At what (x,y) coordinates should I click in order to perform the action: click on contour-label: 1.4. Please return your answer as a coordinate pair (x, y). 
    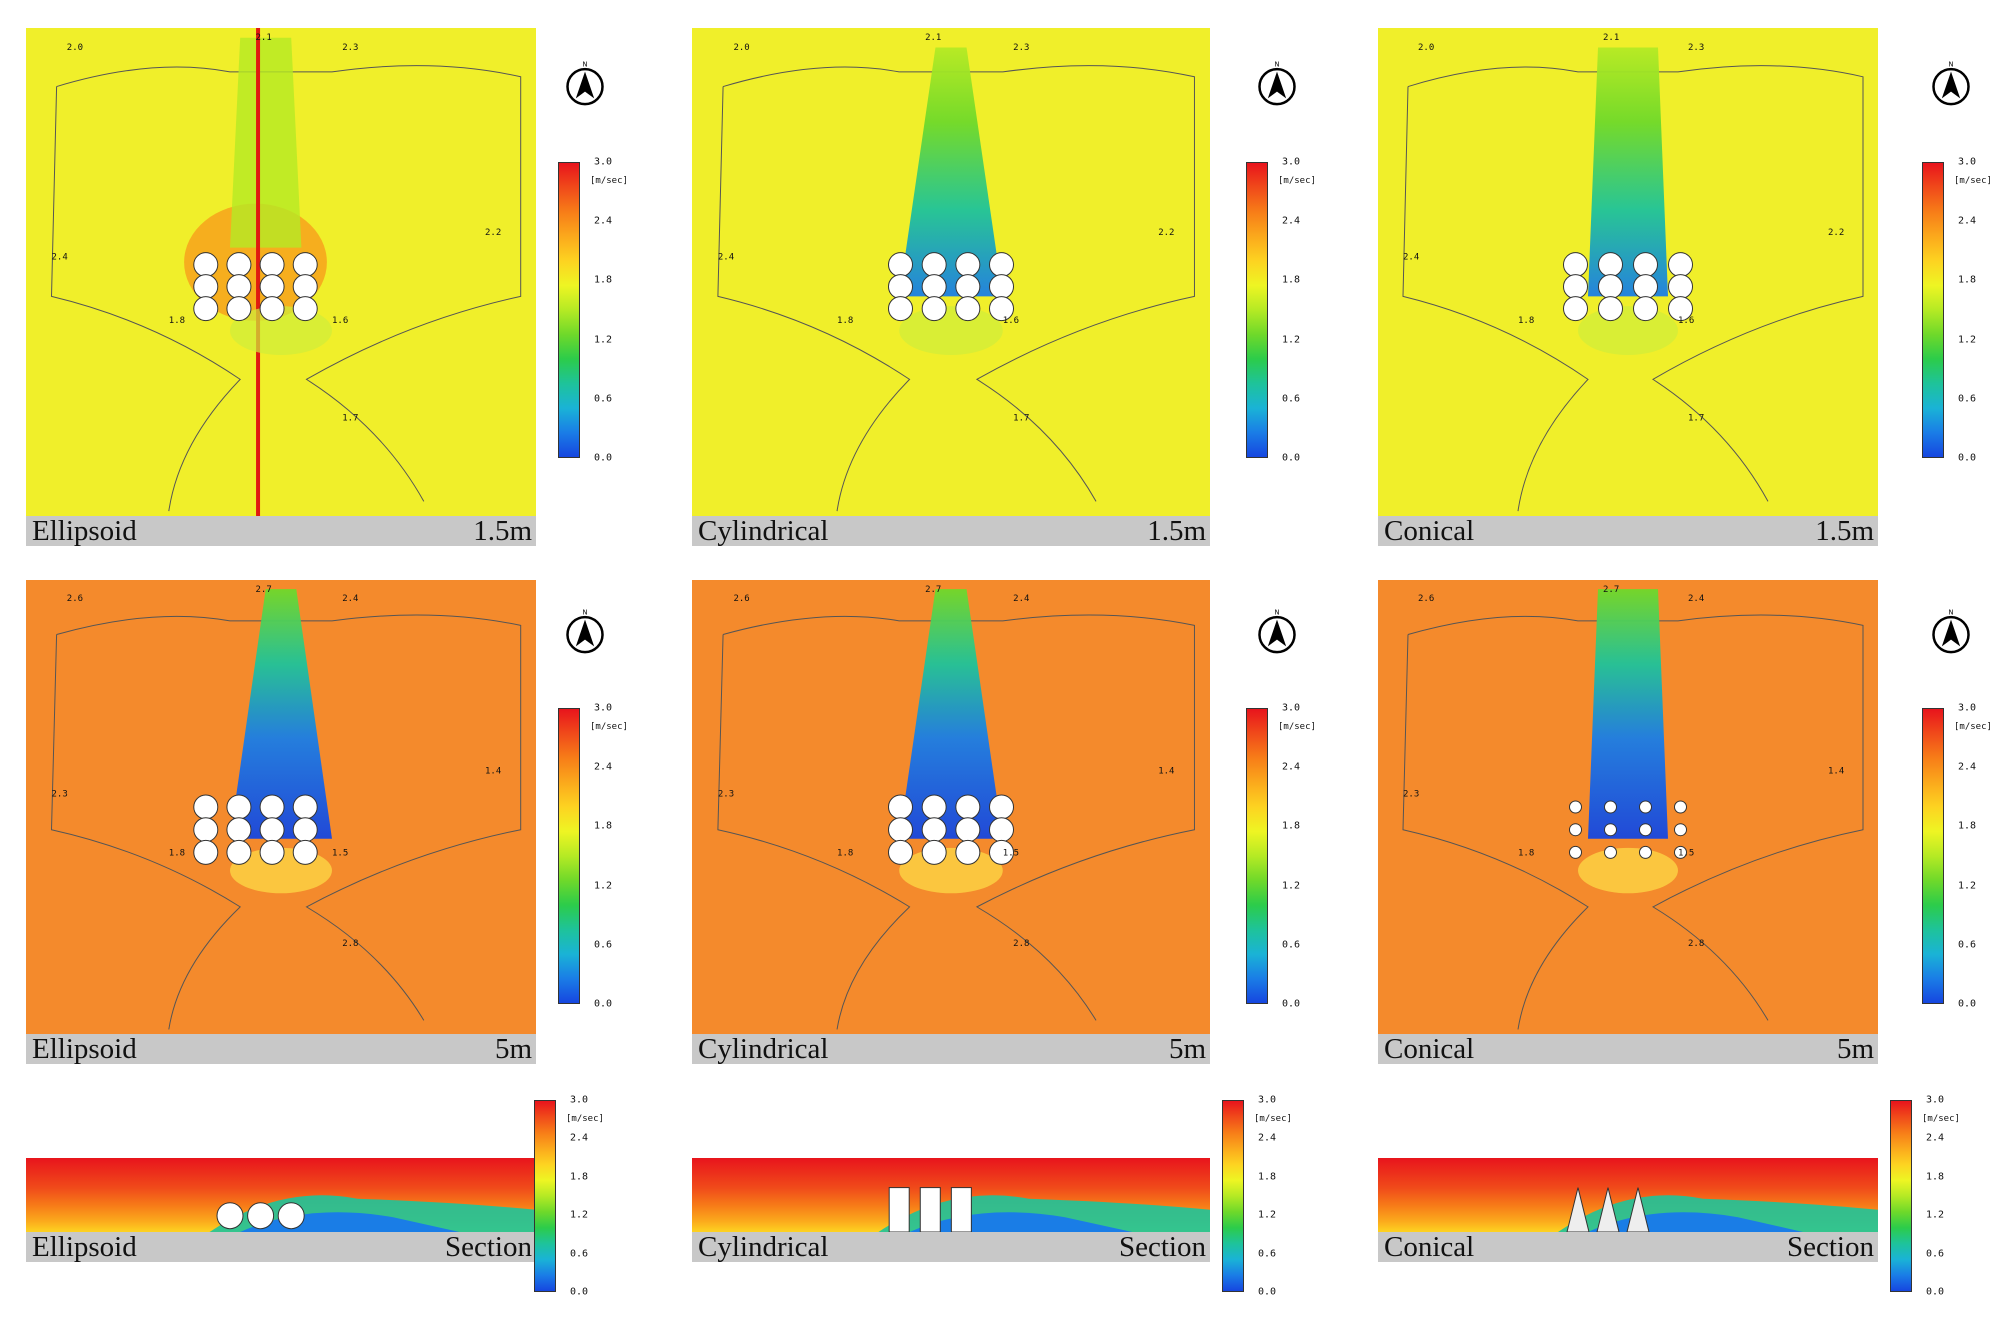
    Looking at the image, I should click on (1836, 772).